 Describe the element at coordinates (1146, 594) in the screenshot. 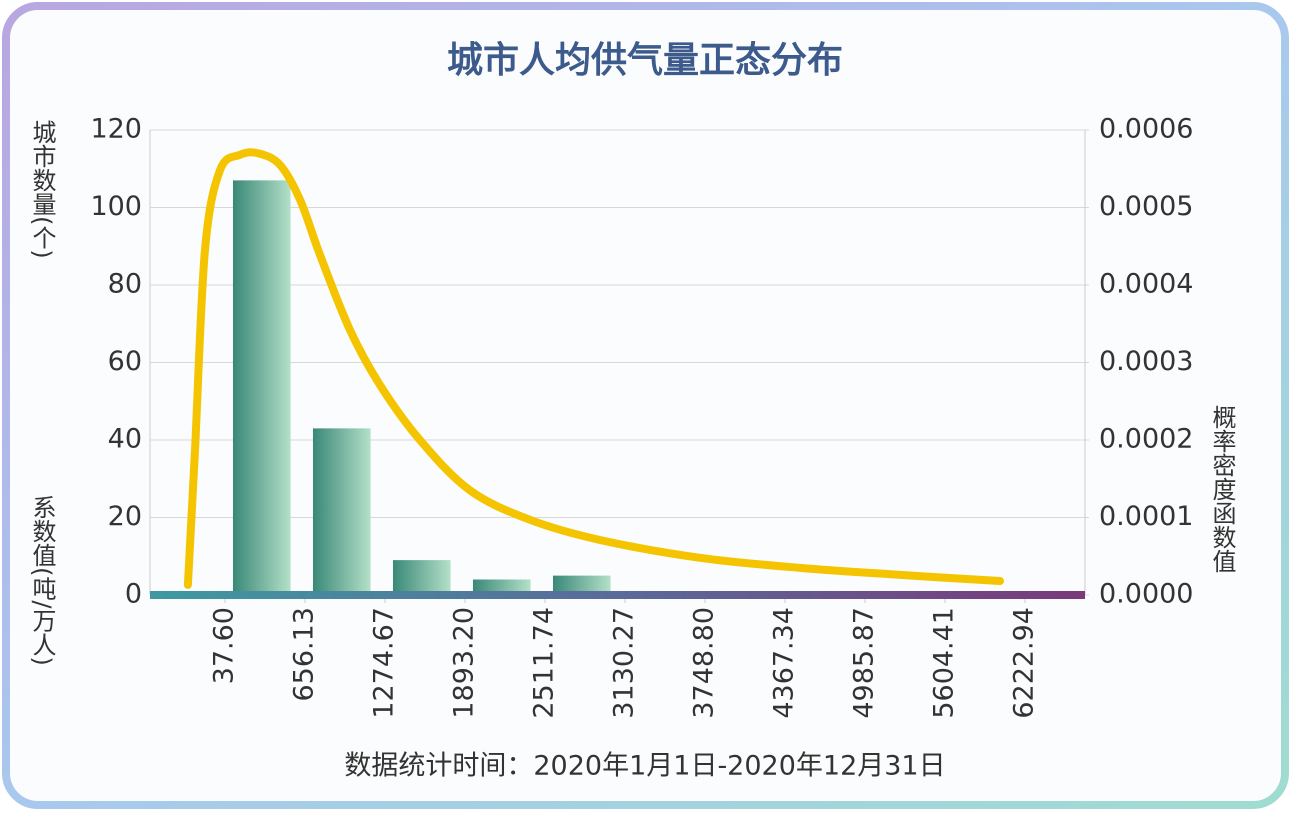

I see `y2-tick-label: 0.0000` at that location.